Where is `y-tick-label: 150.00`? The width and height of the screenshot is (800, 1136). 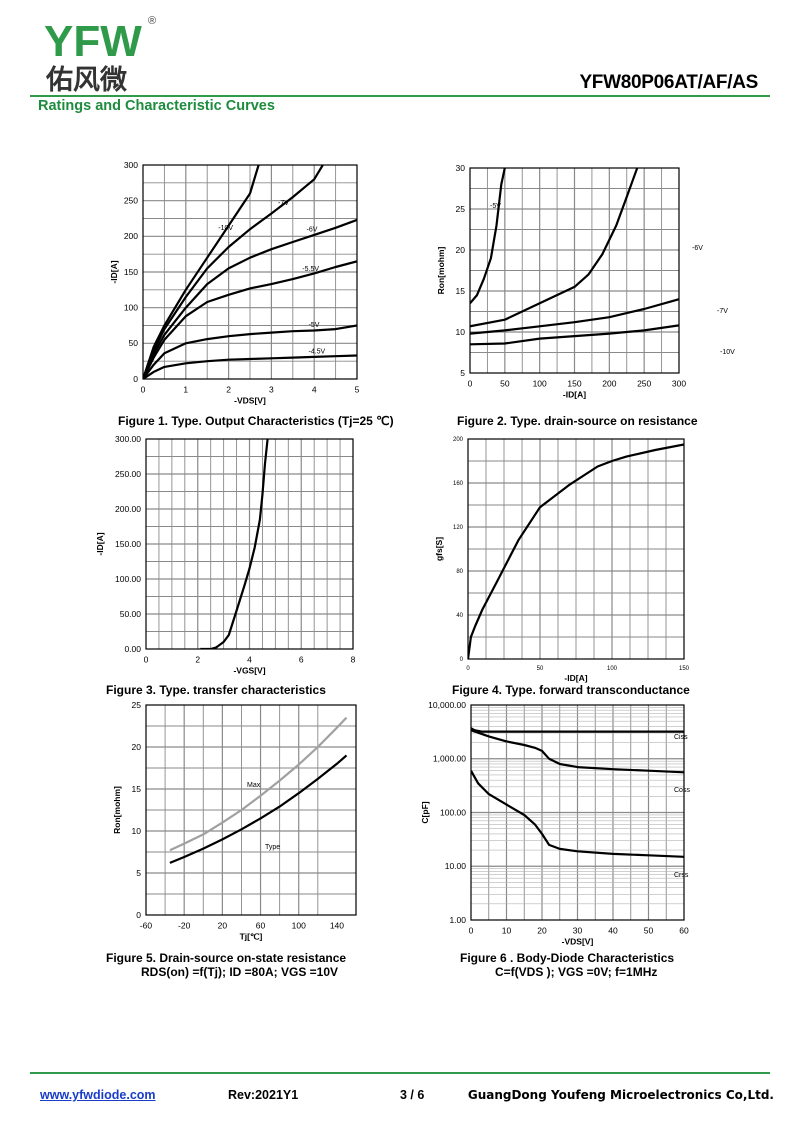 y-tick-label: 150.00 is located at coordinates (128, 544).